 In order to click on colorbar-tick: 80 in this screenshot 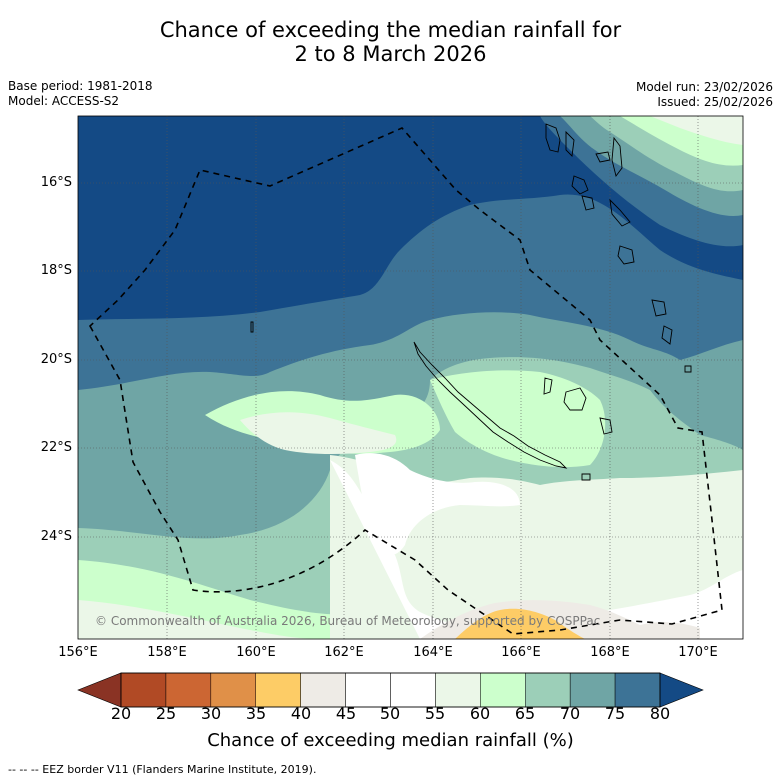, I will do `click(660, 713)`.